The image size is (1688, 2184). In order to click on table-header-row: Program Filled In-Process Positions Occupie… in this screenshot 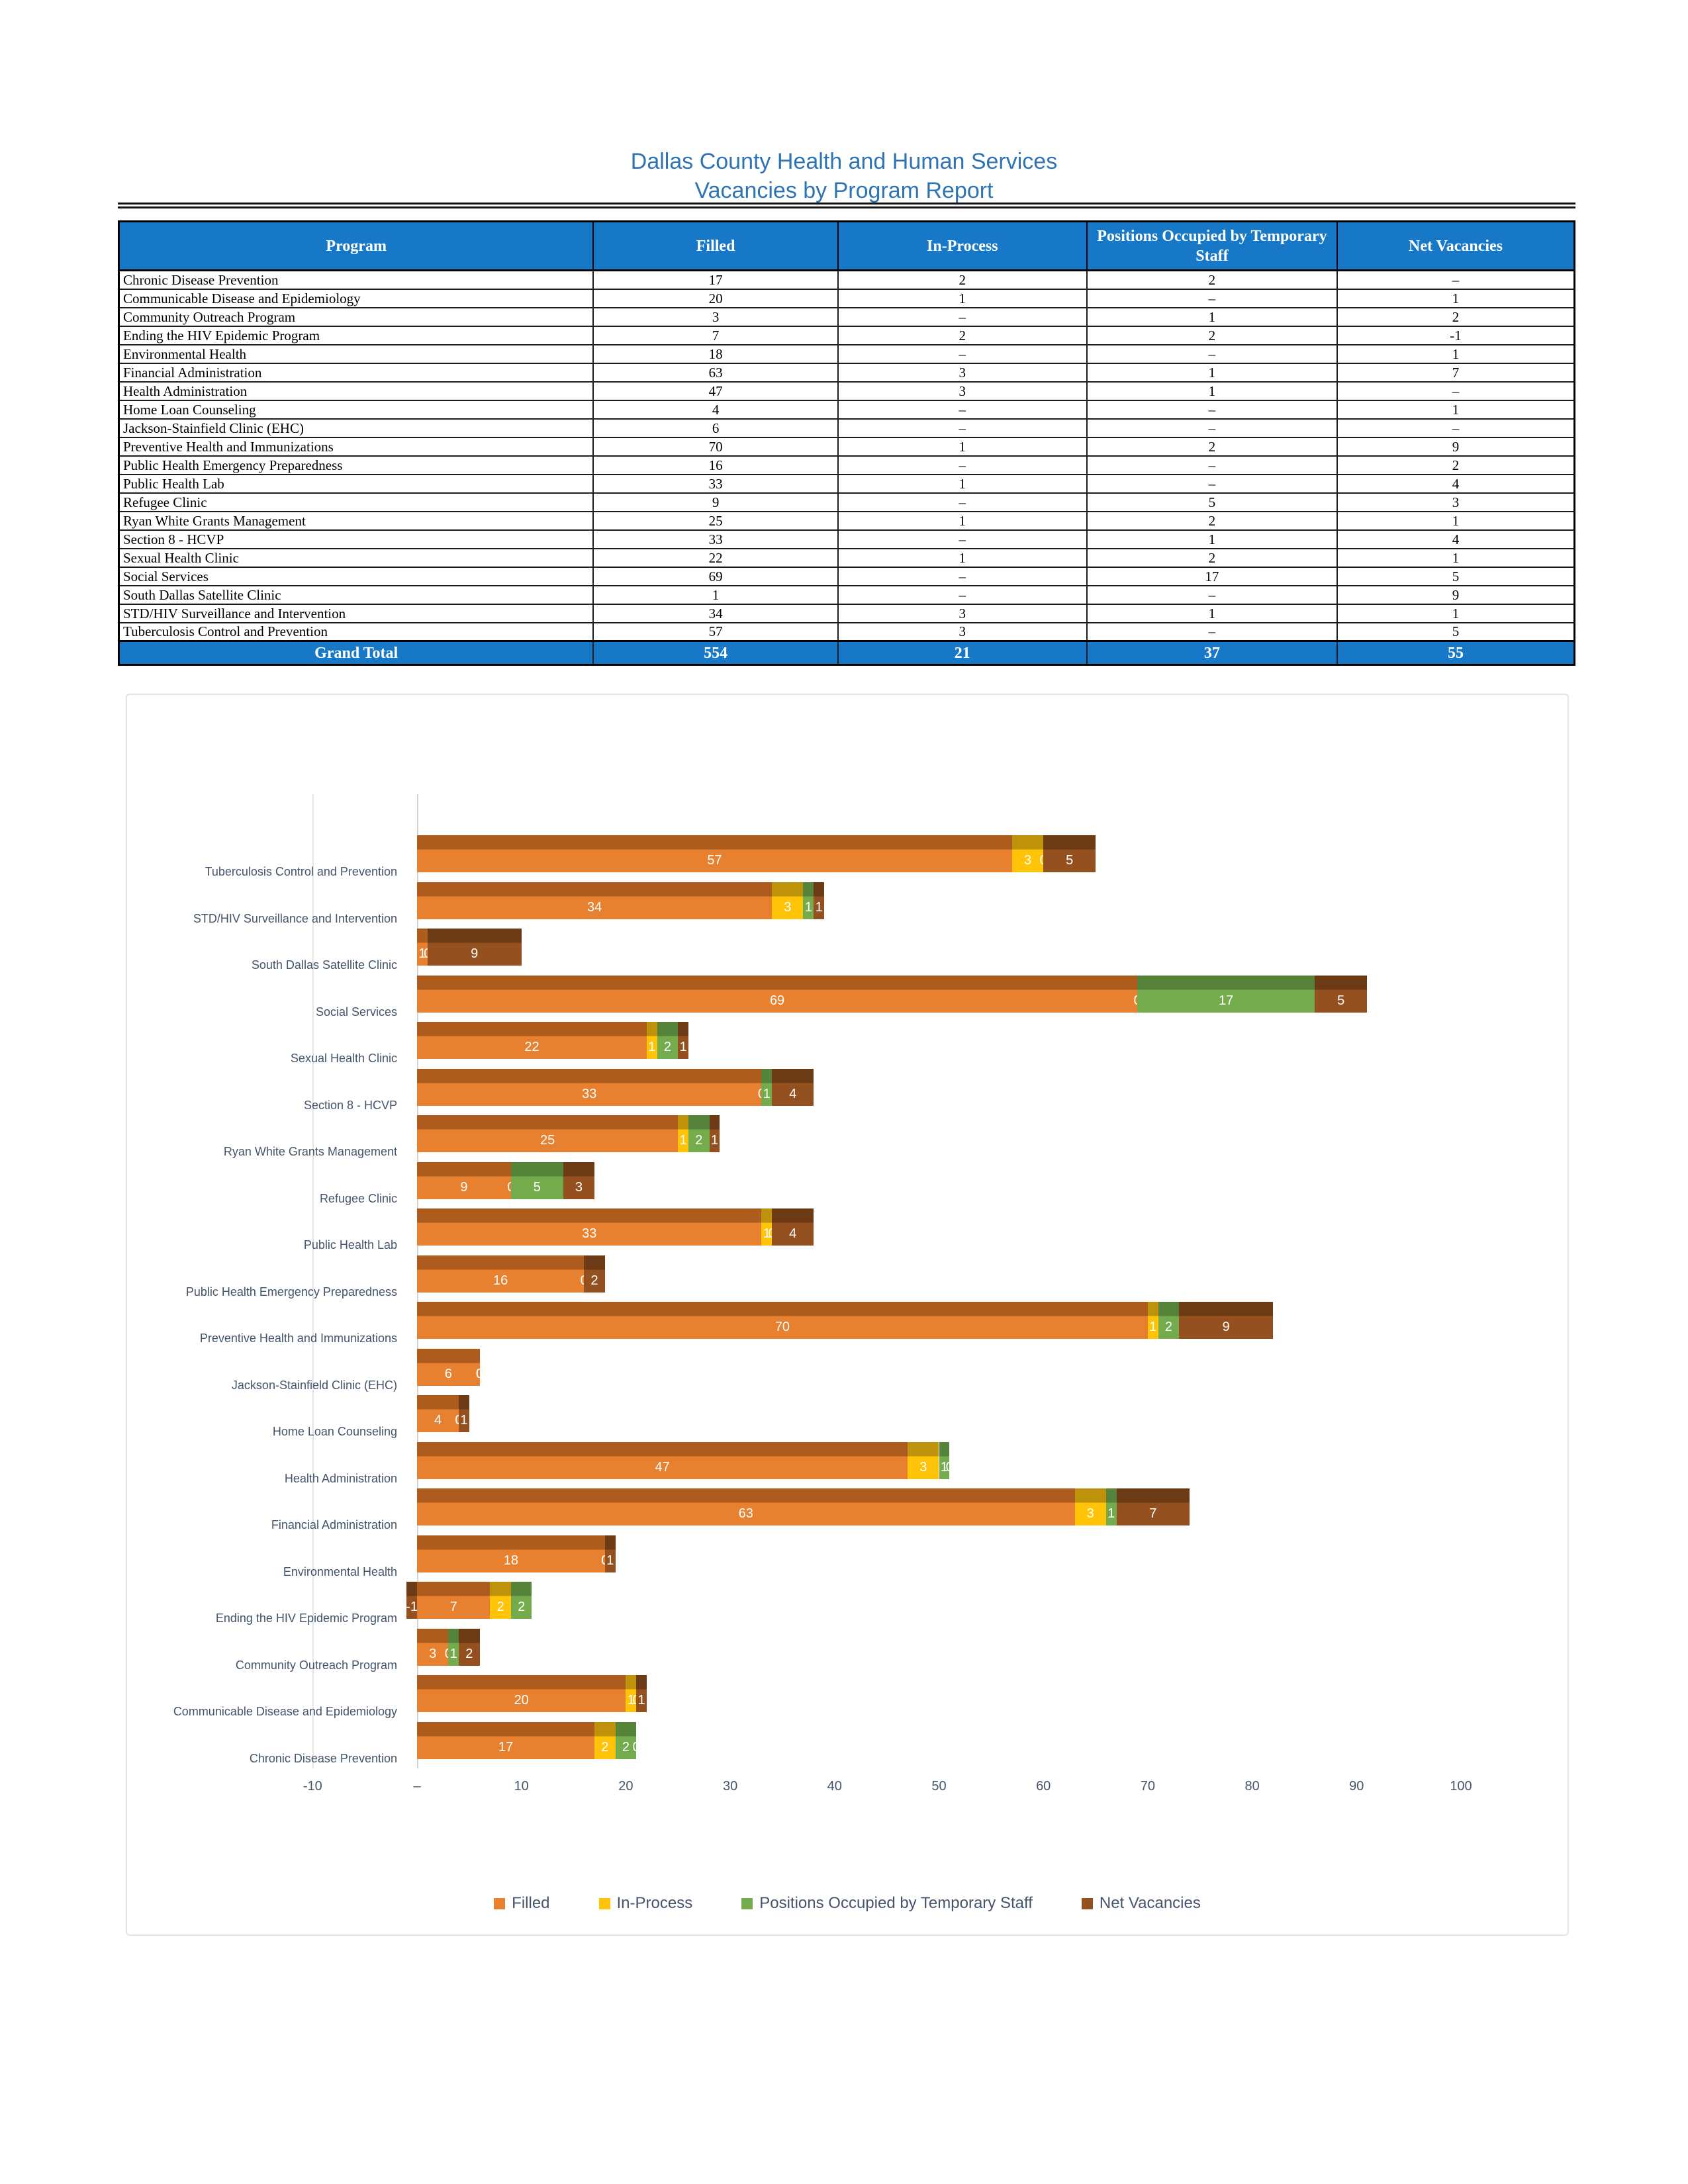, I will do `click(846, 245)`.